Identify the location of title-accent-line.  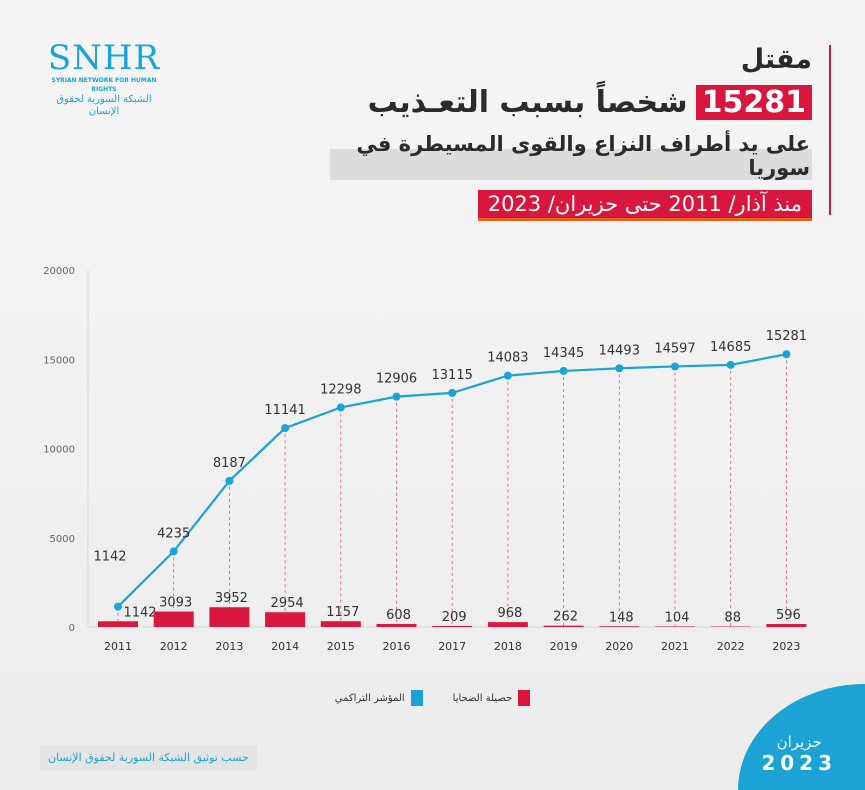
(830, 130).